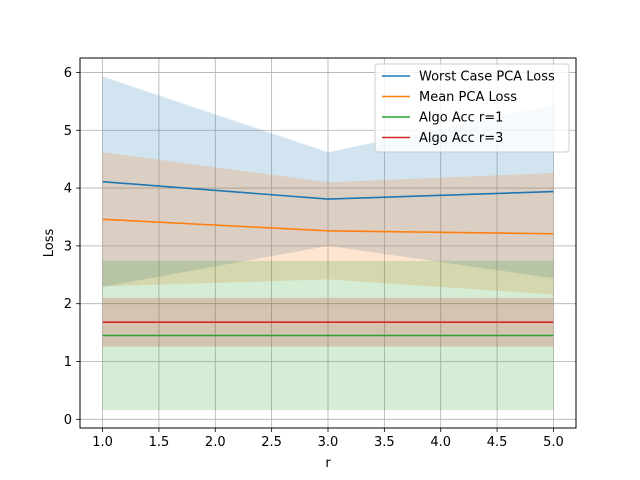 This screenshot has height=480, width=640. Describe the element at coordinates (68, 304) in the screenshot. I see `y-tick-label: 2` at that location.